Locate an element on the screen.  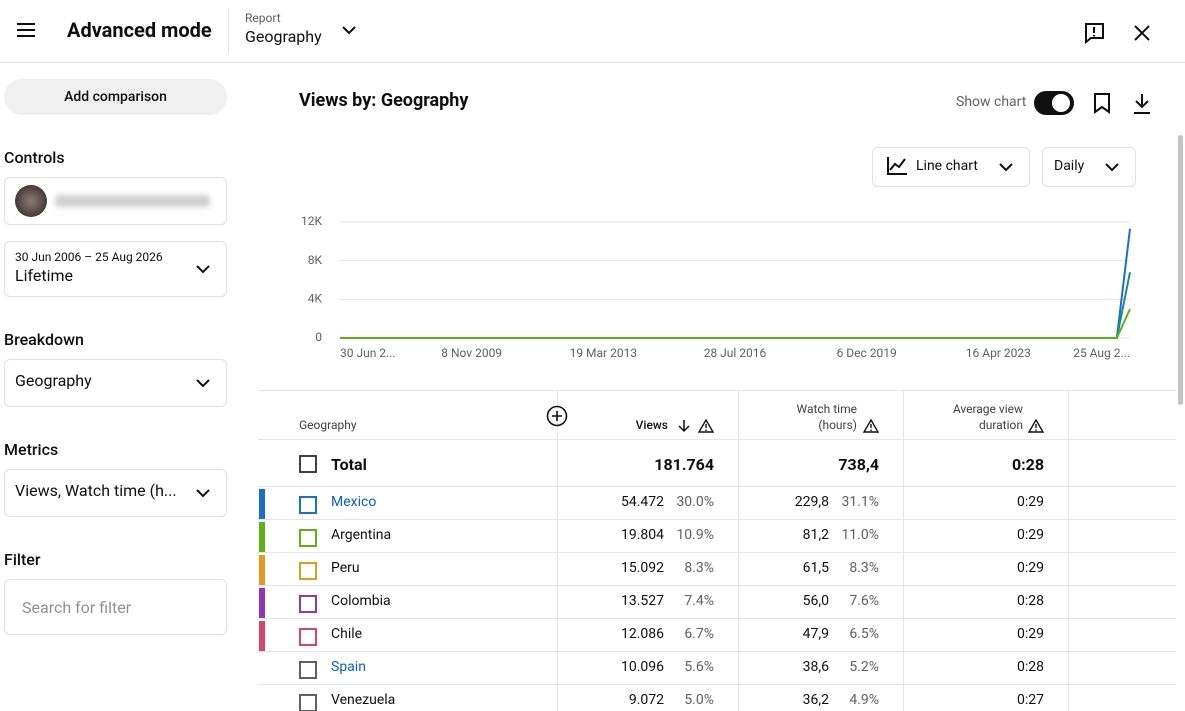
x-tick-label: 8 Nov 2009 is located at coordinates (471, 353).